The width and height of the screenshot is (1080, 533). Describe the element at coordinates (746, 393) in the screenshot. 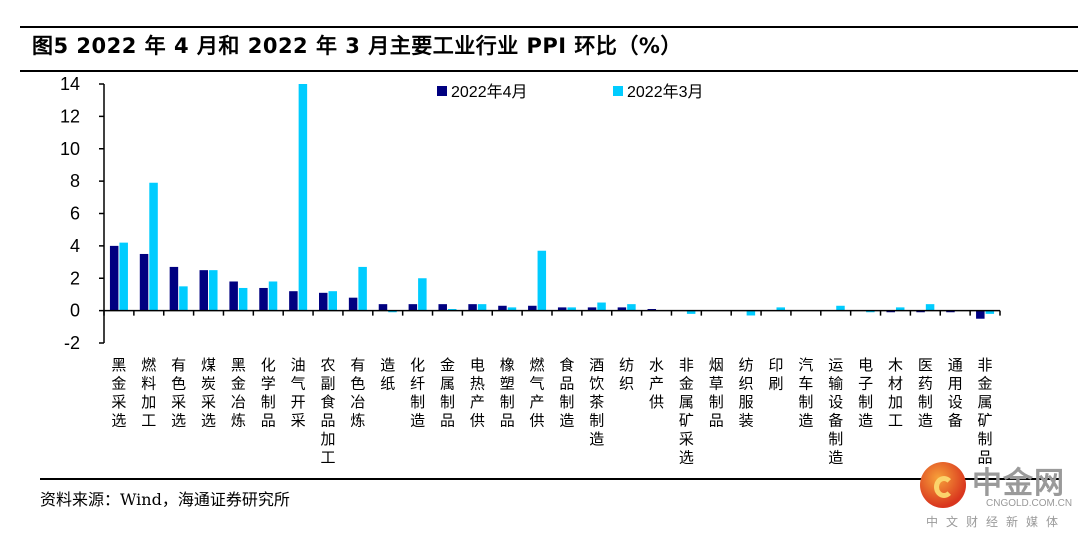

I see `x-category-label: 纺织服装` at that location.